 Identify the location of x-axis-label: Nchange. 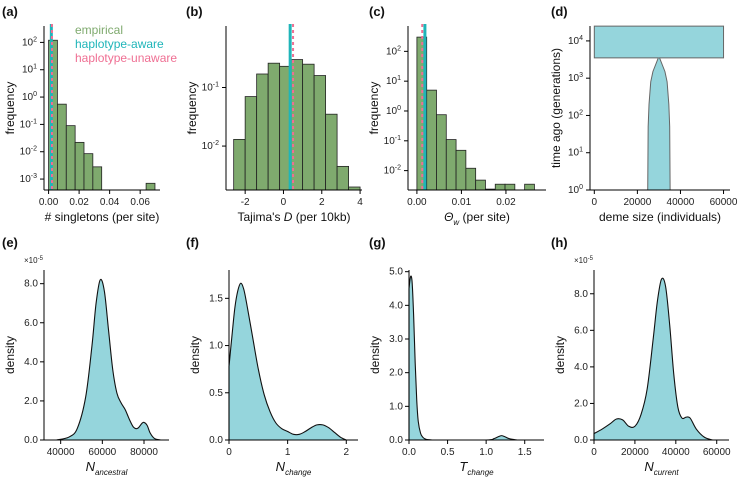
(294, 468).